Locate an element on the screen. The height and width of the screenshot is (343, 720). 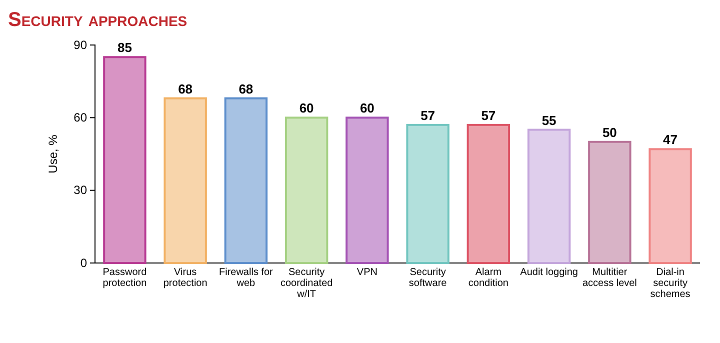
x-tick-label: Firewalls for web is located at coordinates (246, 278).